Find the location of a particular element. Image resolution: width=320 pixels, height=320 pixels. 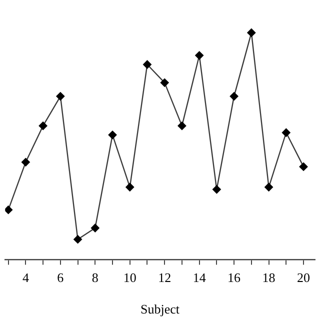

x-tick-label: 10 is located at coordinates (129, 278).